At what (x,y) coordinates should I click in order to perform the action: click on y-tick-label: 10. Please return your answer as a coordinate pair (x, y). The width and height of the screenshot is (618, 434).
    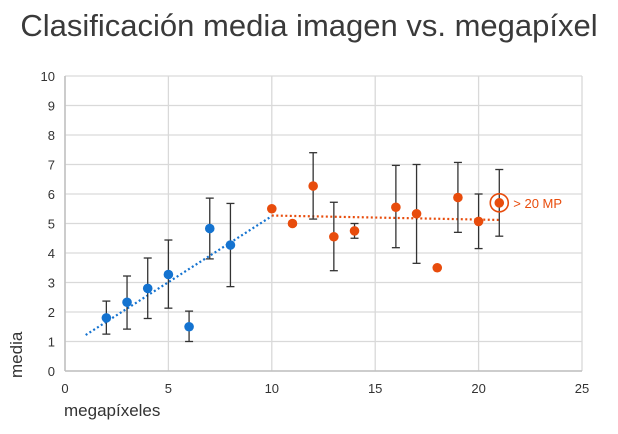
    Looking at the image, I should click on (48, 76).